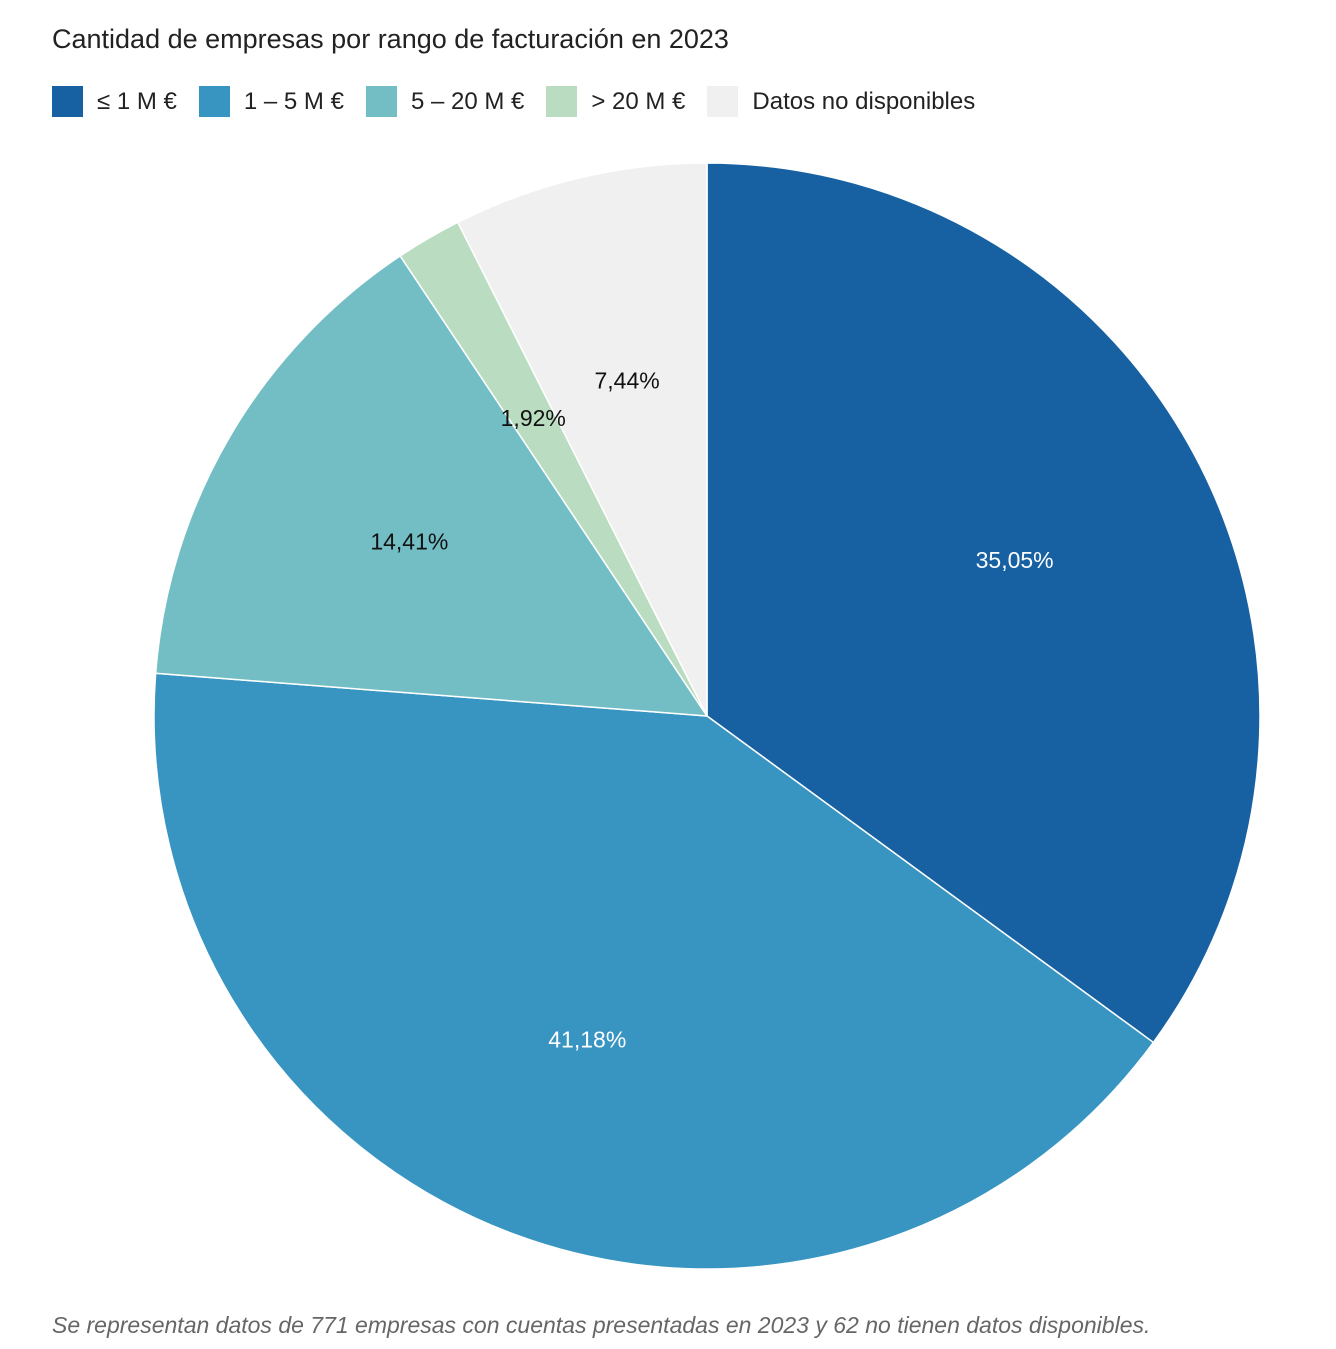  Describe the element at coordinates (864, 101) in the screenshot. I see `legend-label: Datos no disponibles` at that location.